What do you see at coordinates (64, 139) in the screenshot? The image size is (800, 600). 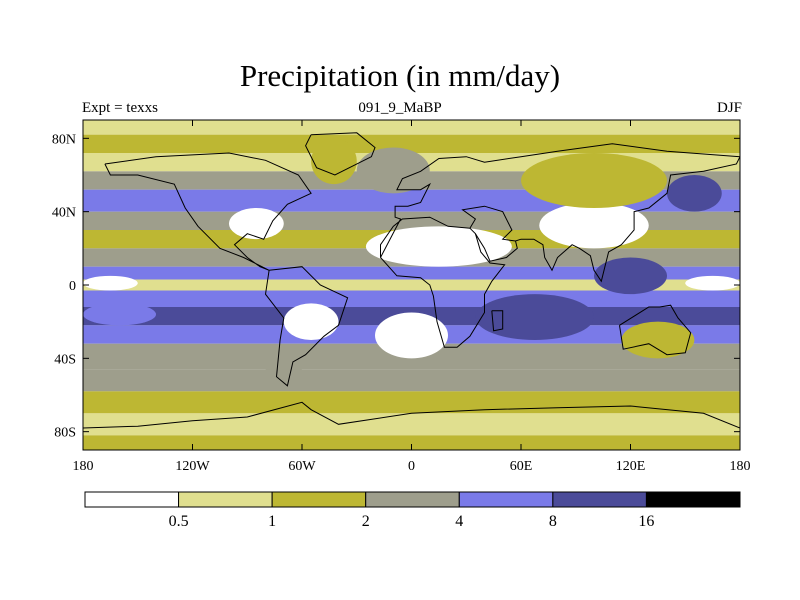 I see `y-tick-label: 80N` at bounding box center [64, 139].